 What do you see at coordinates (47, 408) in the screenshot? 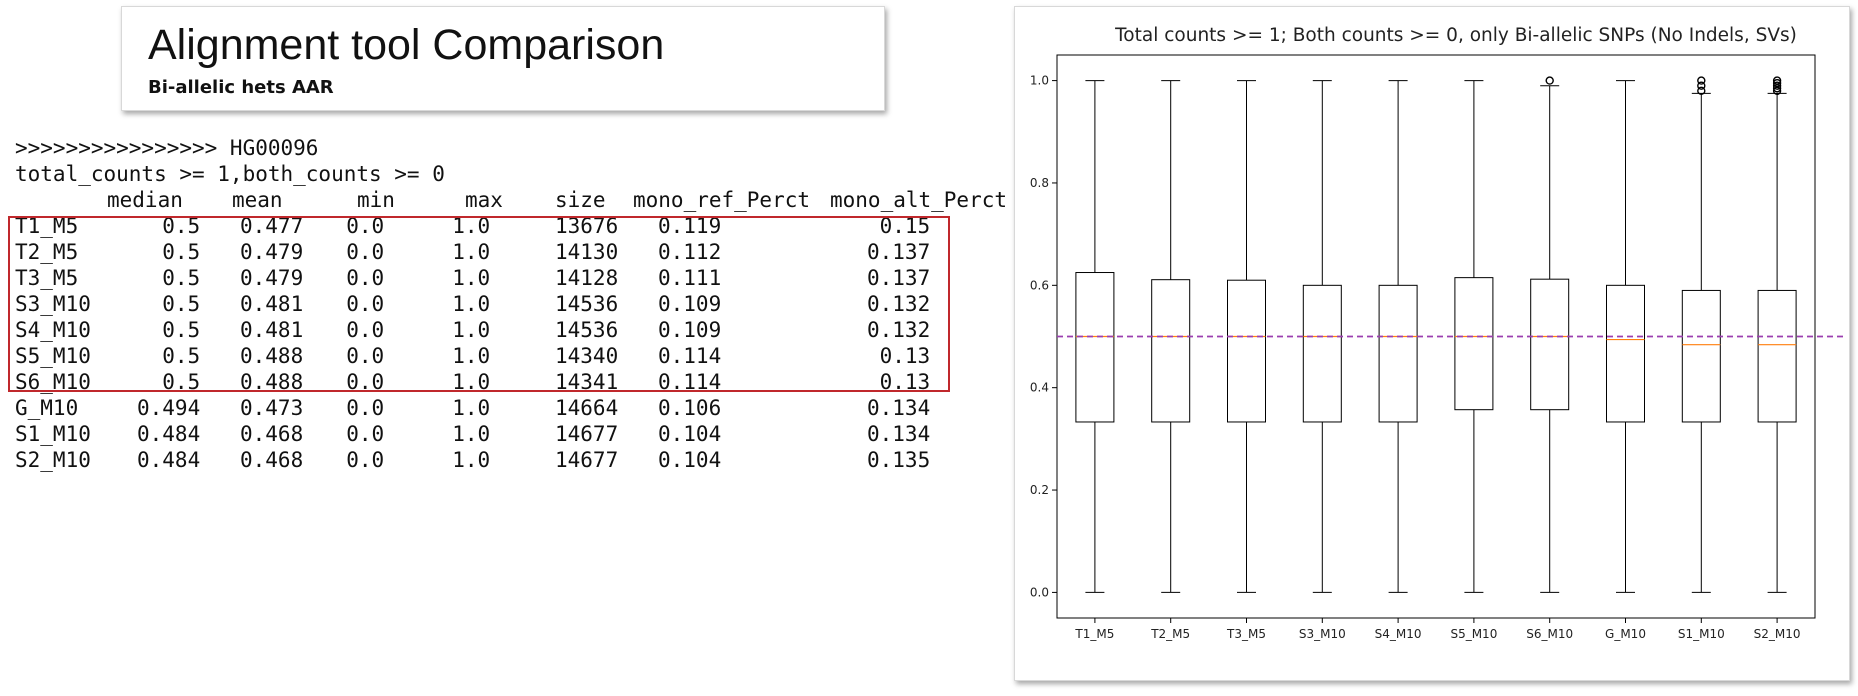
I see `row-label: G_M10` at bounding box center [47, 408].